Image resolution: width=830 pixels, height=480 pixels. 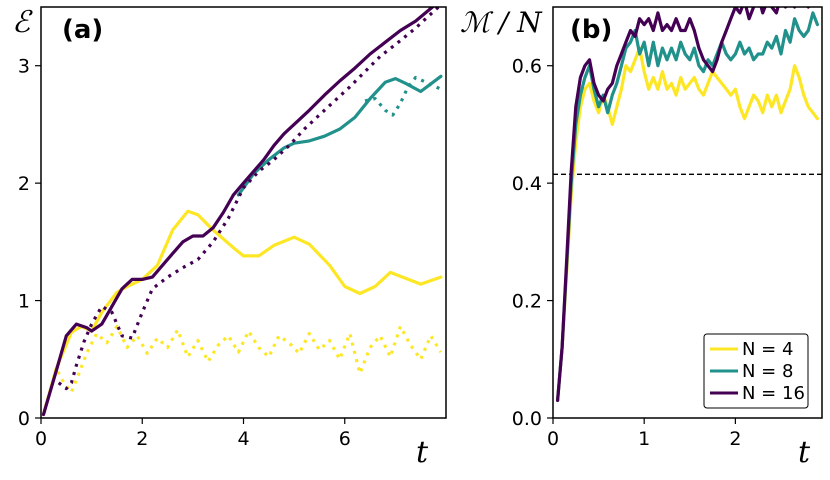 What do you see at coordinates (142, 439) in the screenshot?
I see `panel-a-xtick-label: 2` at bounding box center [142, 439].